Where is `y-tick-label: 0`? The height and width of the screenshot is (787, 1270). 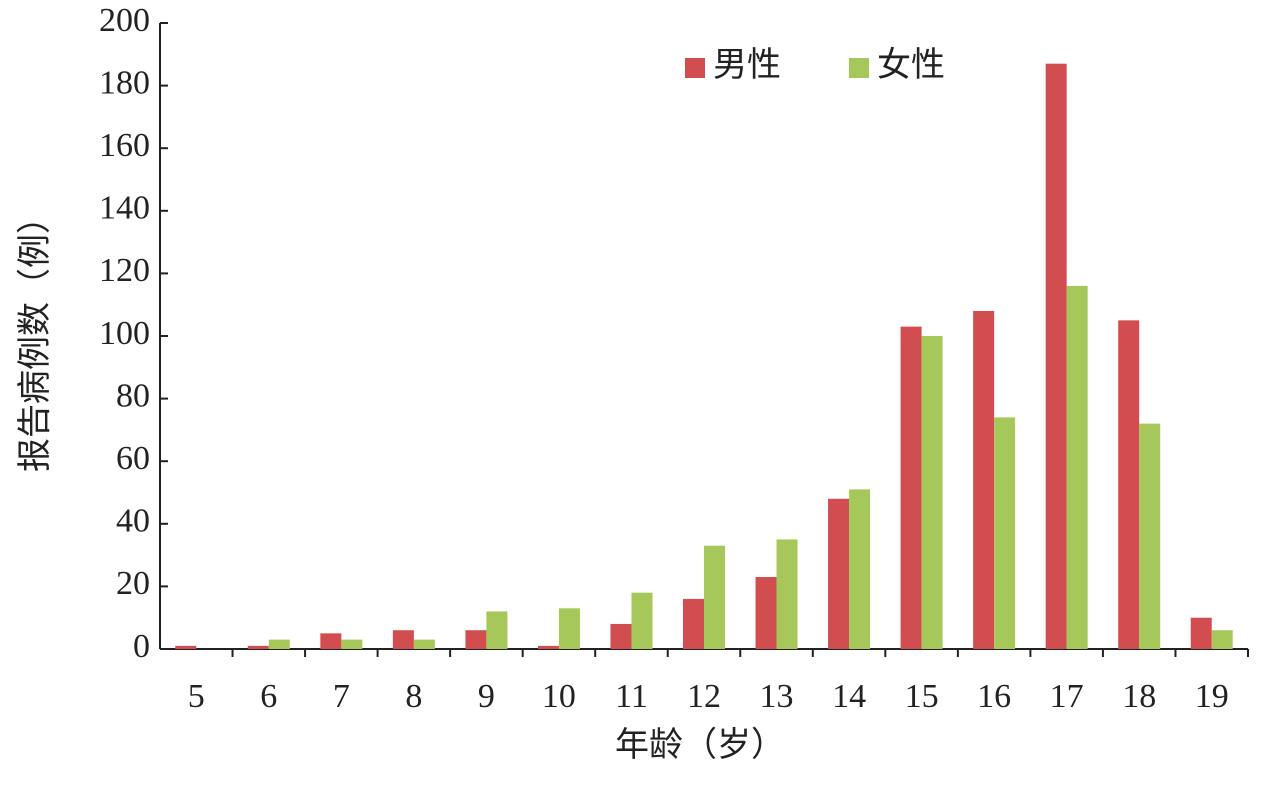 y-tick-label: 0 is located at coordinates (141, 646).